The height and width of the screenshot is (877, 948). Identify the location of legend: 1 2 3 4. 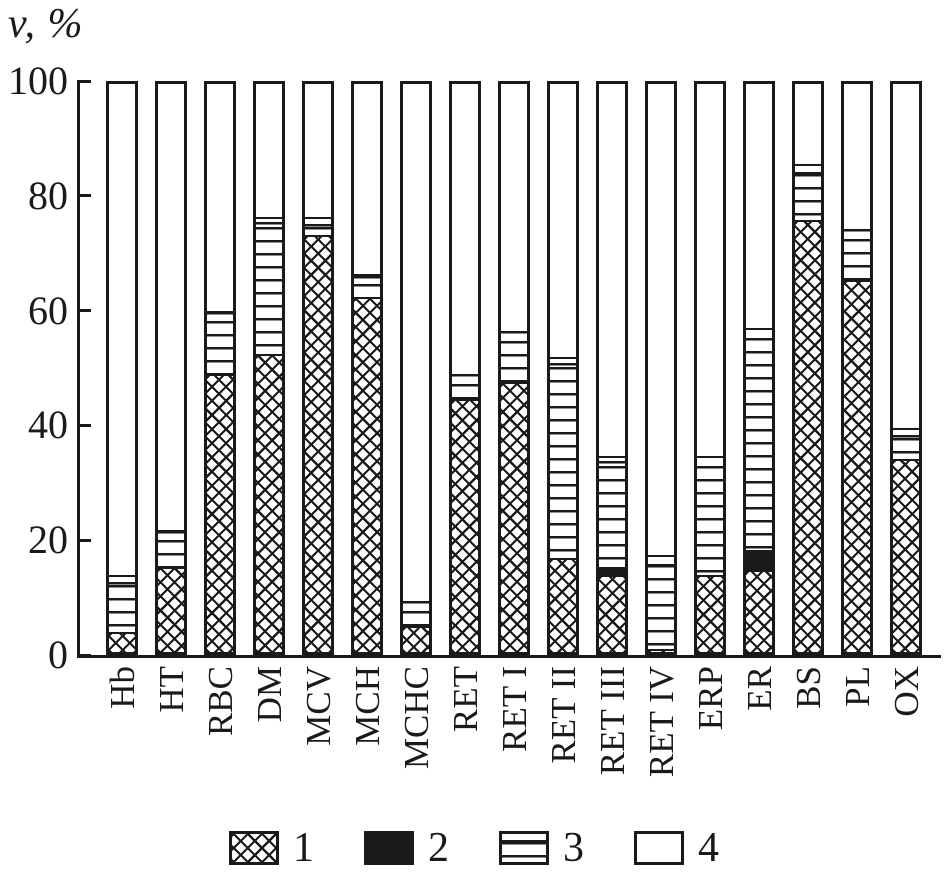
(474, 848).